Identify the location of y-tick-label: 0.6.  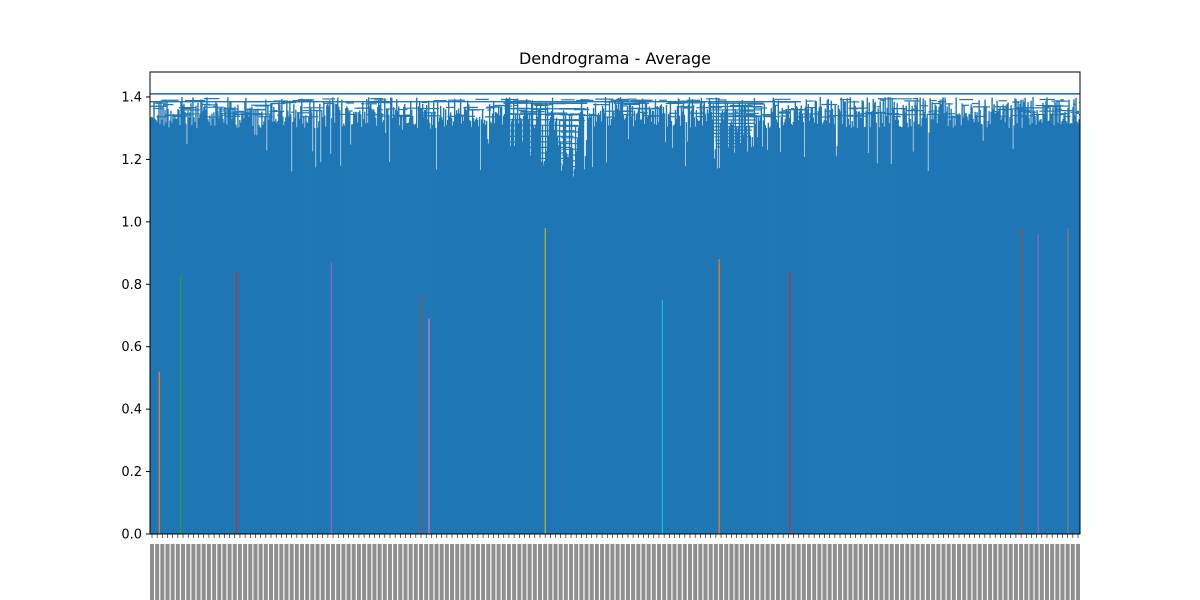
(131, 347).